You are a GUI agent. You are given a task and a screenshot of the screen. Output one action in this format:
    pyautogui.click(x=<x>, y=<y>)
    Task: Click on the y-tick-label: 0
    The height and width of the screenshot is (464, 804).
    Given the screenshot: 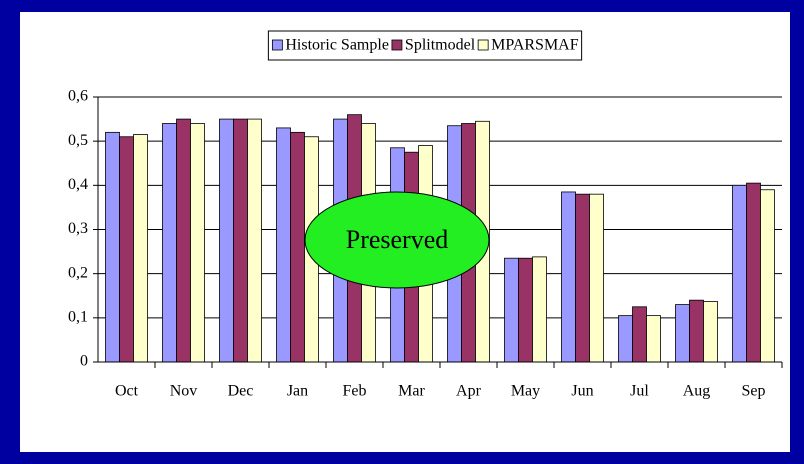 What is the action you would take?
    pyautogui.click(x=84, y=361)
    